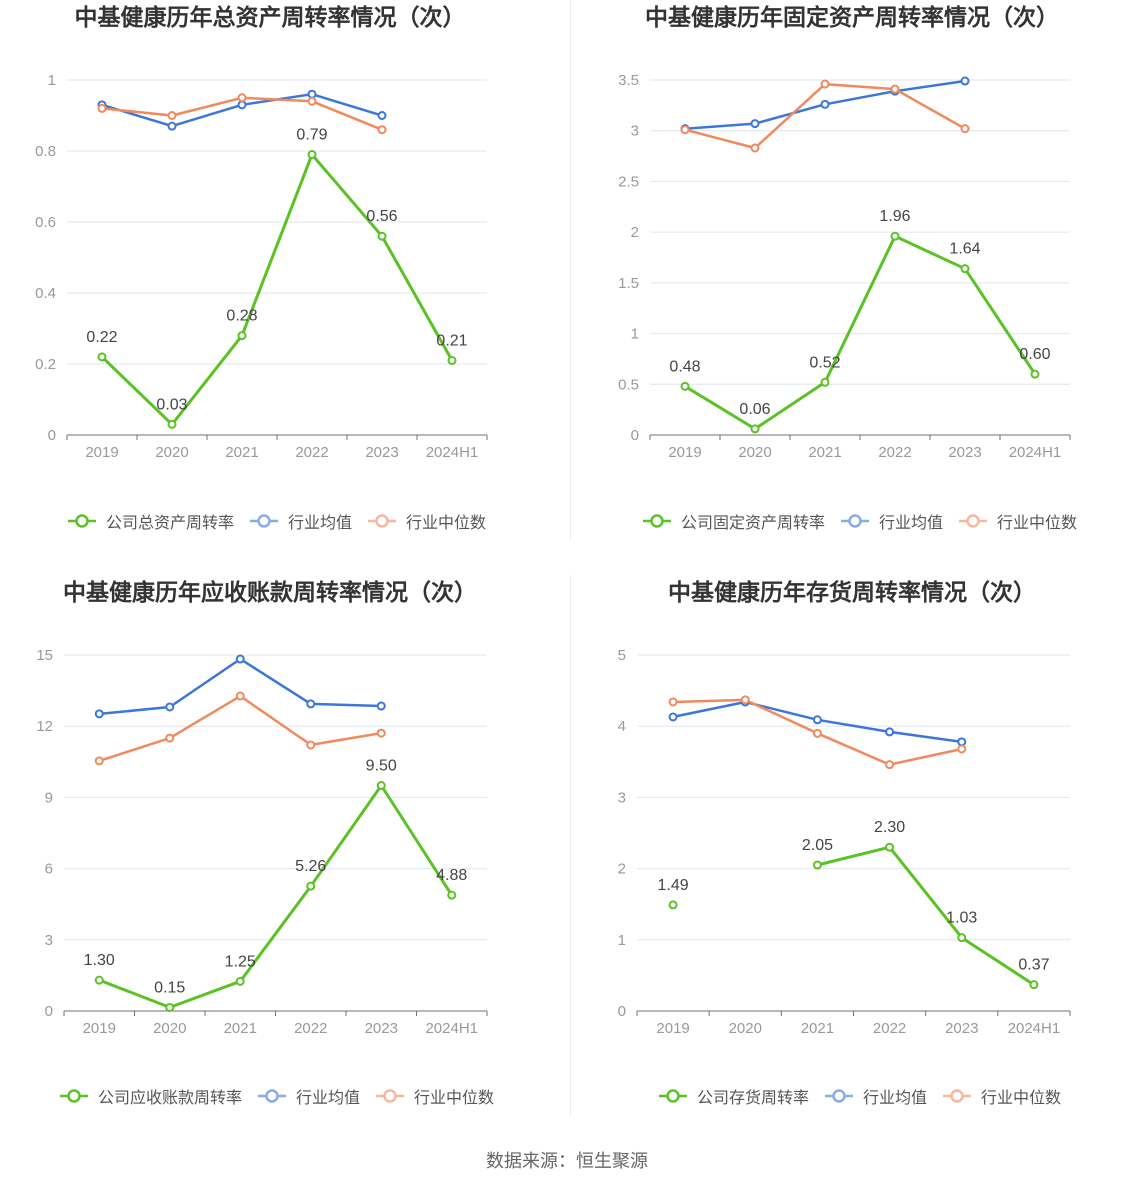  I want to click on data-source-note: 数据来源：恒生聚源, so click(567, 1161).